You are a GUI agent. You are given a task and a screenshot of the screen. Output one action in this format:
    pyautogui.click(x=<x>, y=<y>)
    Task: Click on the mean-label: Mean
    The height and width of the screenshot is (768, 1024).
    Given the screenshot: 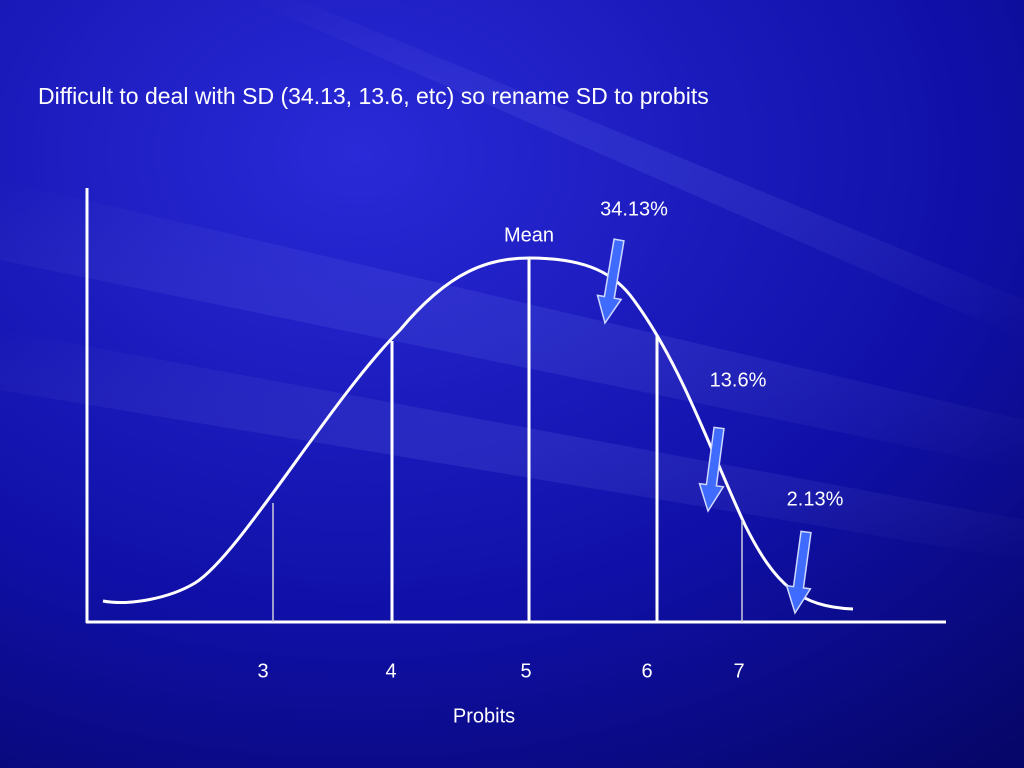 What is the action you would take?
    pyautogui.click(x=529, y=235)
    